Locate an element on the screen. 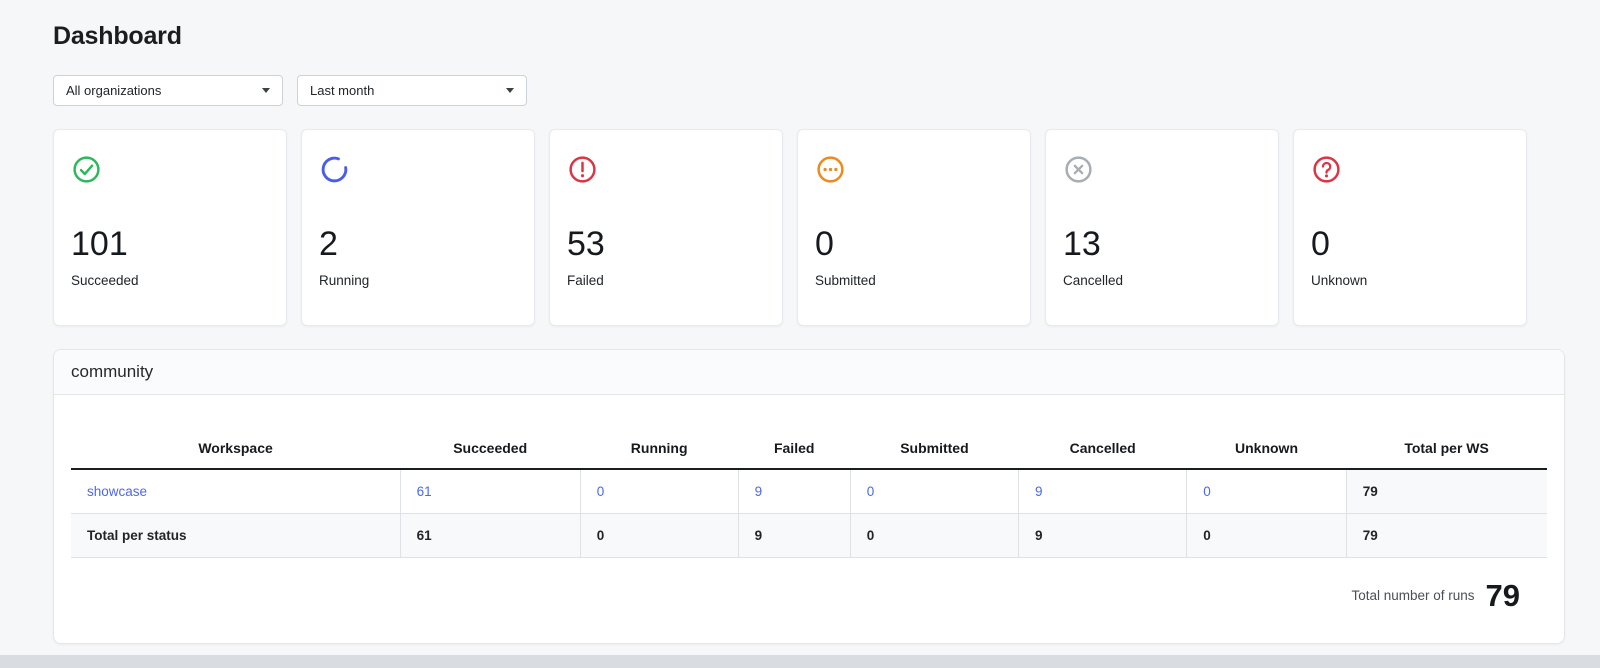  card-value: 13 is located at coordinates (1082, 244).